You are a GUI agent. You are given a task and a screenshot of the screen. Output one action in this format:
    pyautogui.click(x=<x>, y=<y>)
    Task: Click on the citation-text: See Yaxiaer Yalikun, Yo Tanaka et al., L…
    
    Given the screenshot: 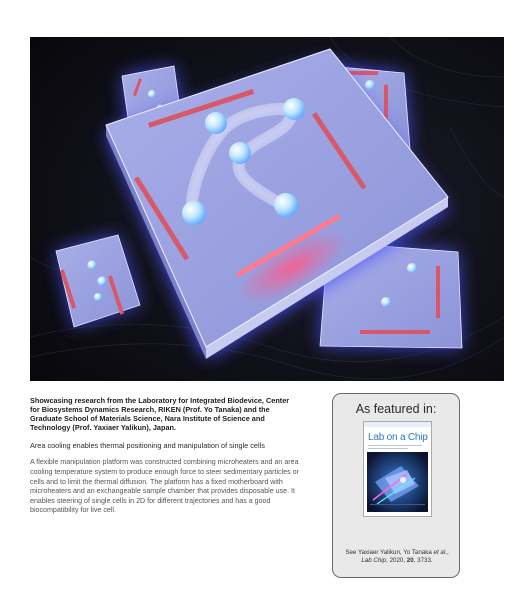 What is the action you would take?
    pyautogui.click(x=397, y=557)
    